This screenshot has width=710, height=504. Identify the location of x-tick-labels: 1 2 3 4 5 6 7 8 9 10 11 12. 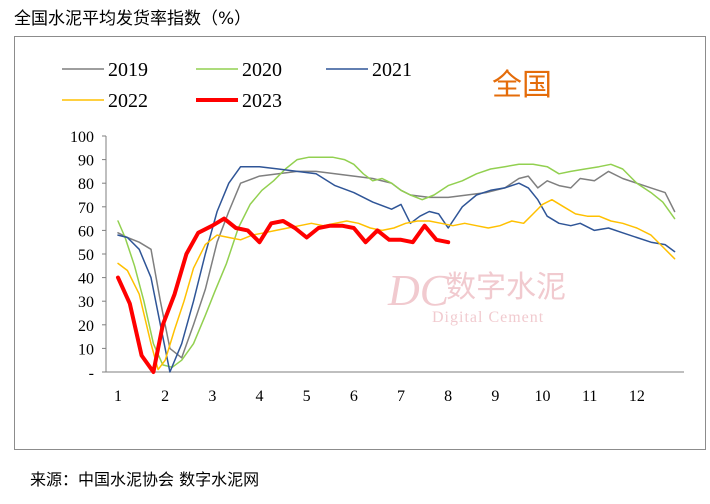
(379, 396).